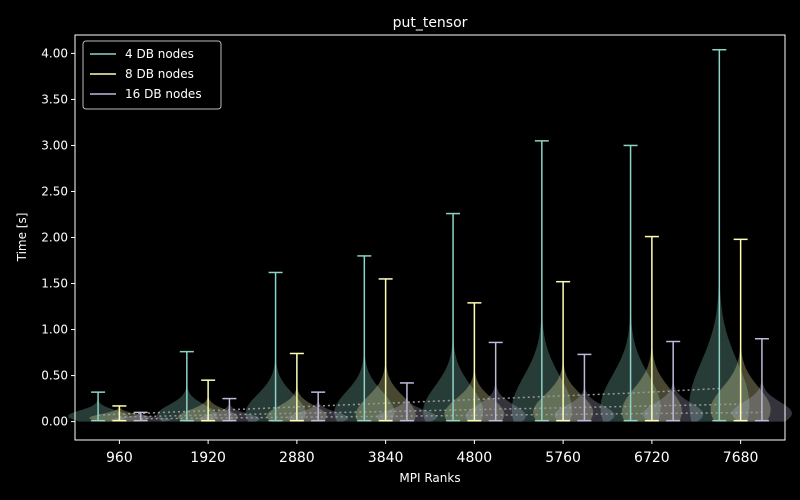  What do you see at coordinates (54, 238) in the screenshot?
I see `ytick-label-2.00: 2.00` at bounding box center [54, 238].